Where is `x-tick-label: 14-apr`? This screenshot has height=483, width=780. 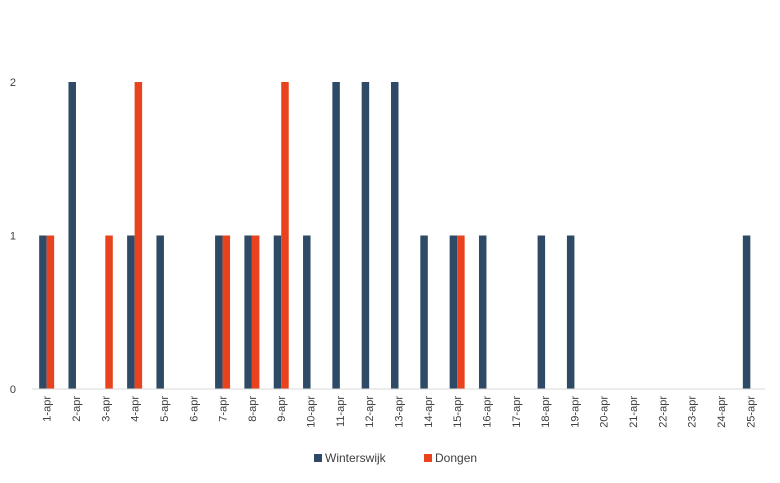
x-tick-label: 14-apr is located at coordinates (429, 412).